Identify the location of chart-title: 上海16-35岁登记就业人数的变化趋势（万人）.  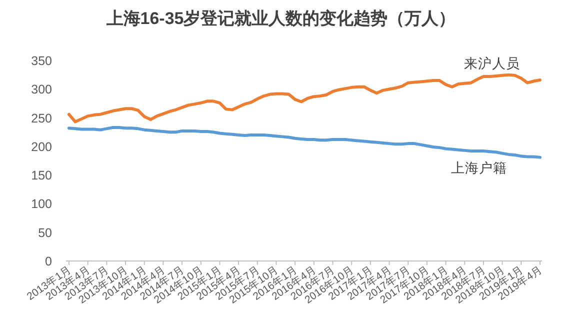
(280, 18).